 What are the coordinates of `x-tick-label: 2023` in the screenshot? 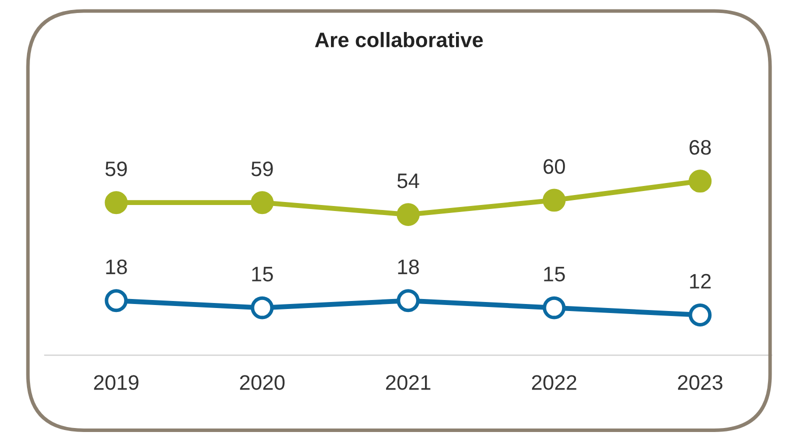 It's located at (700, 382).